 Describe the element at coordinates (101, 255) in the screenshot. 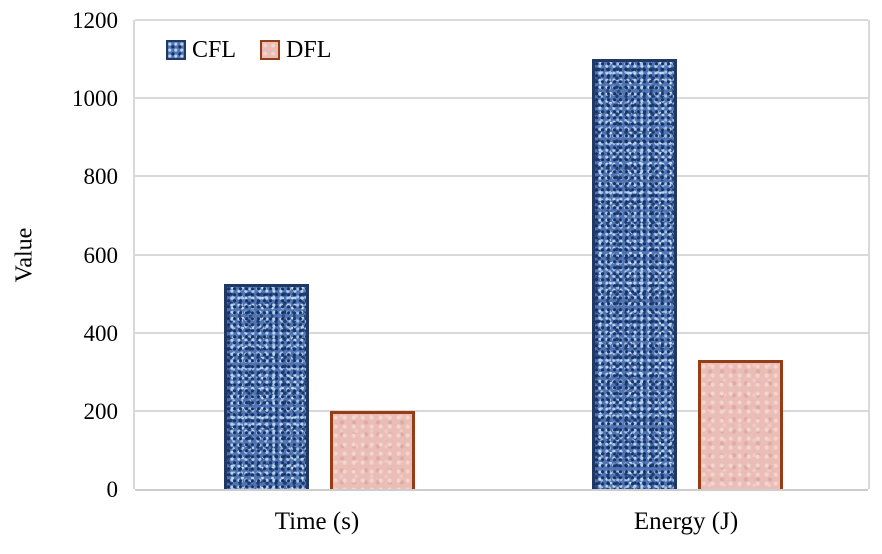

I see `y-tick-label-600: 600` at that location.